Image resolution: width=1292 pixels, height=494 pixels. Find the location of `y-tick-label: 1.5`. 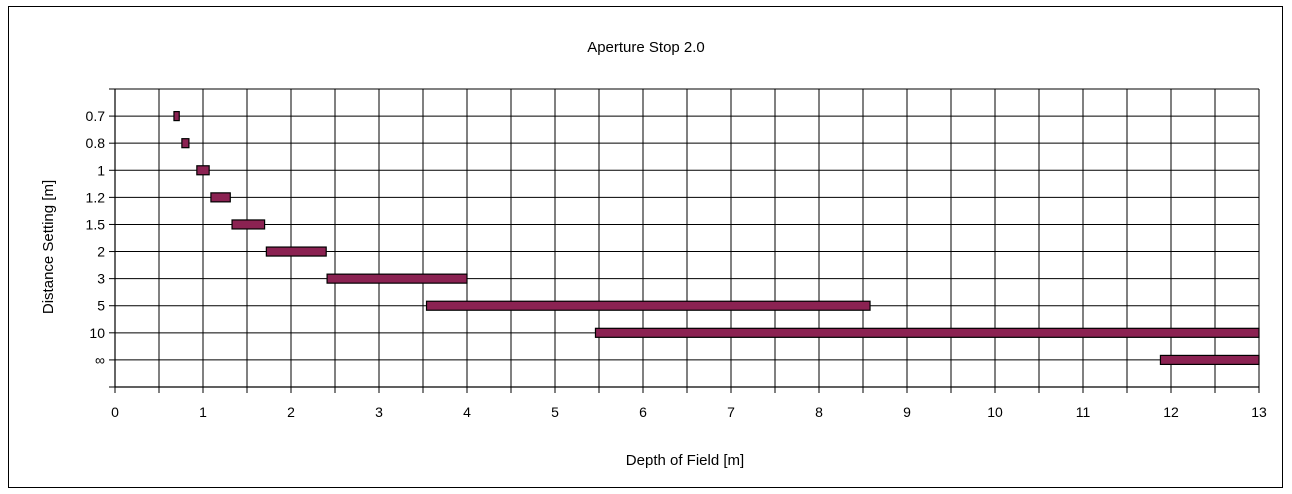

y-tick-label: 1.5 is located at coordinates (96, 224).